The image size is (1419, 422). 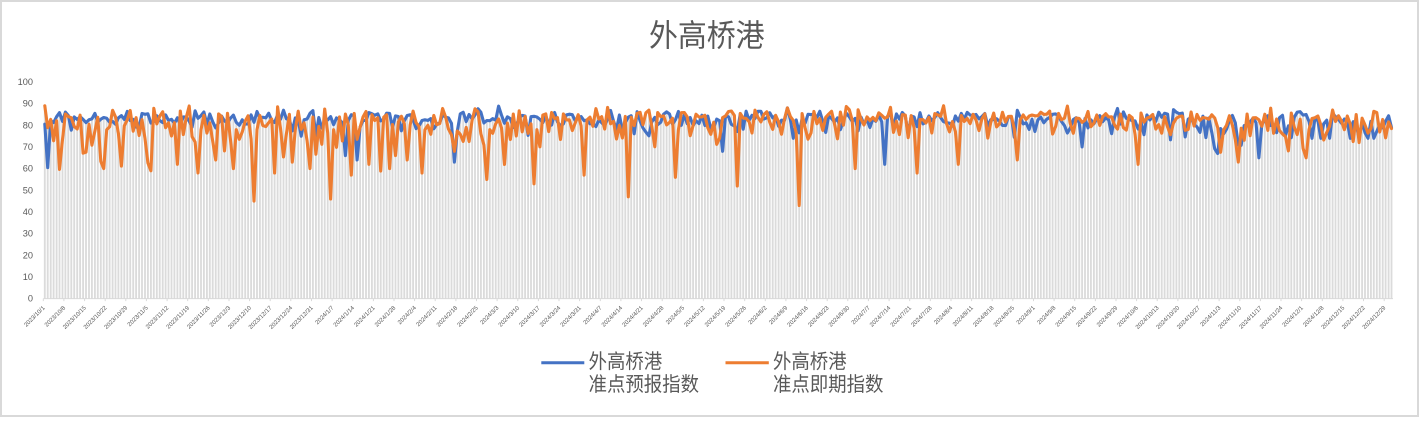 What do you see at coordinates (28, 190) in the screenshot?
I see `svg-text: 50` at bounding box center [28, 190].